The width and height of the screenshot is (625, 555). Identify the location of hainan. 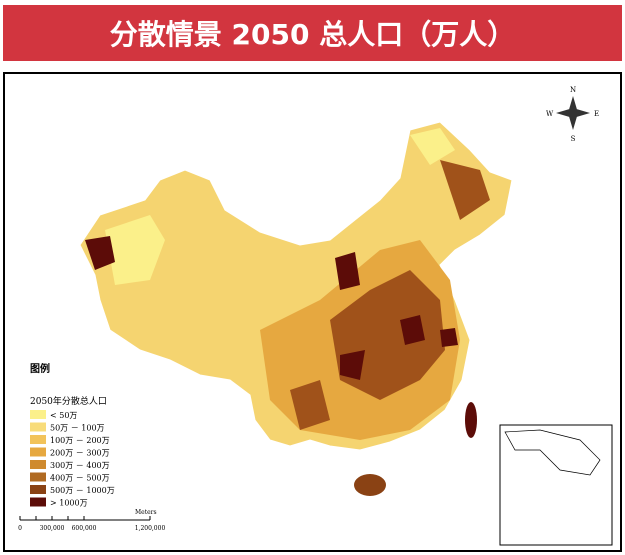
(370, 485).